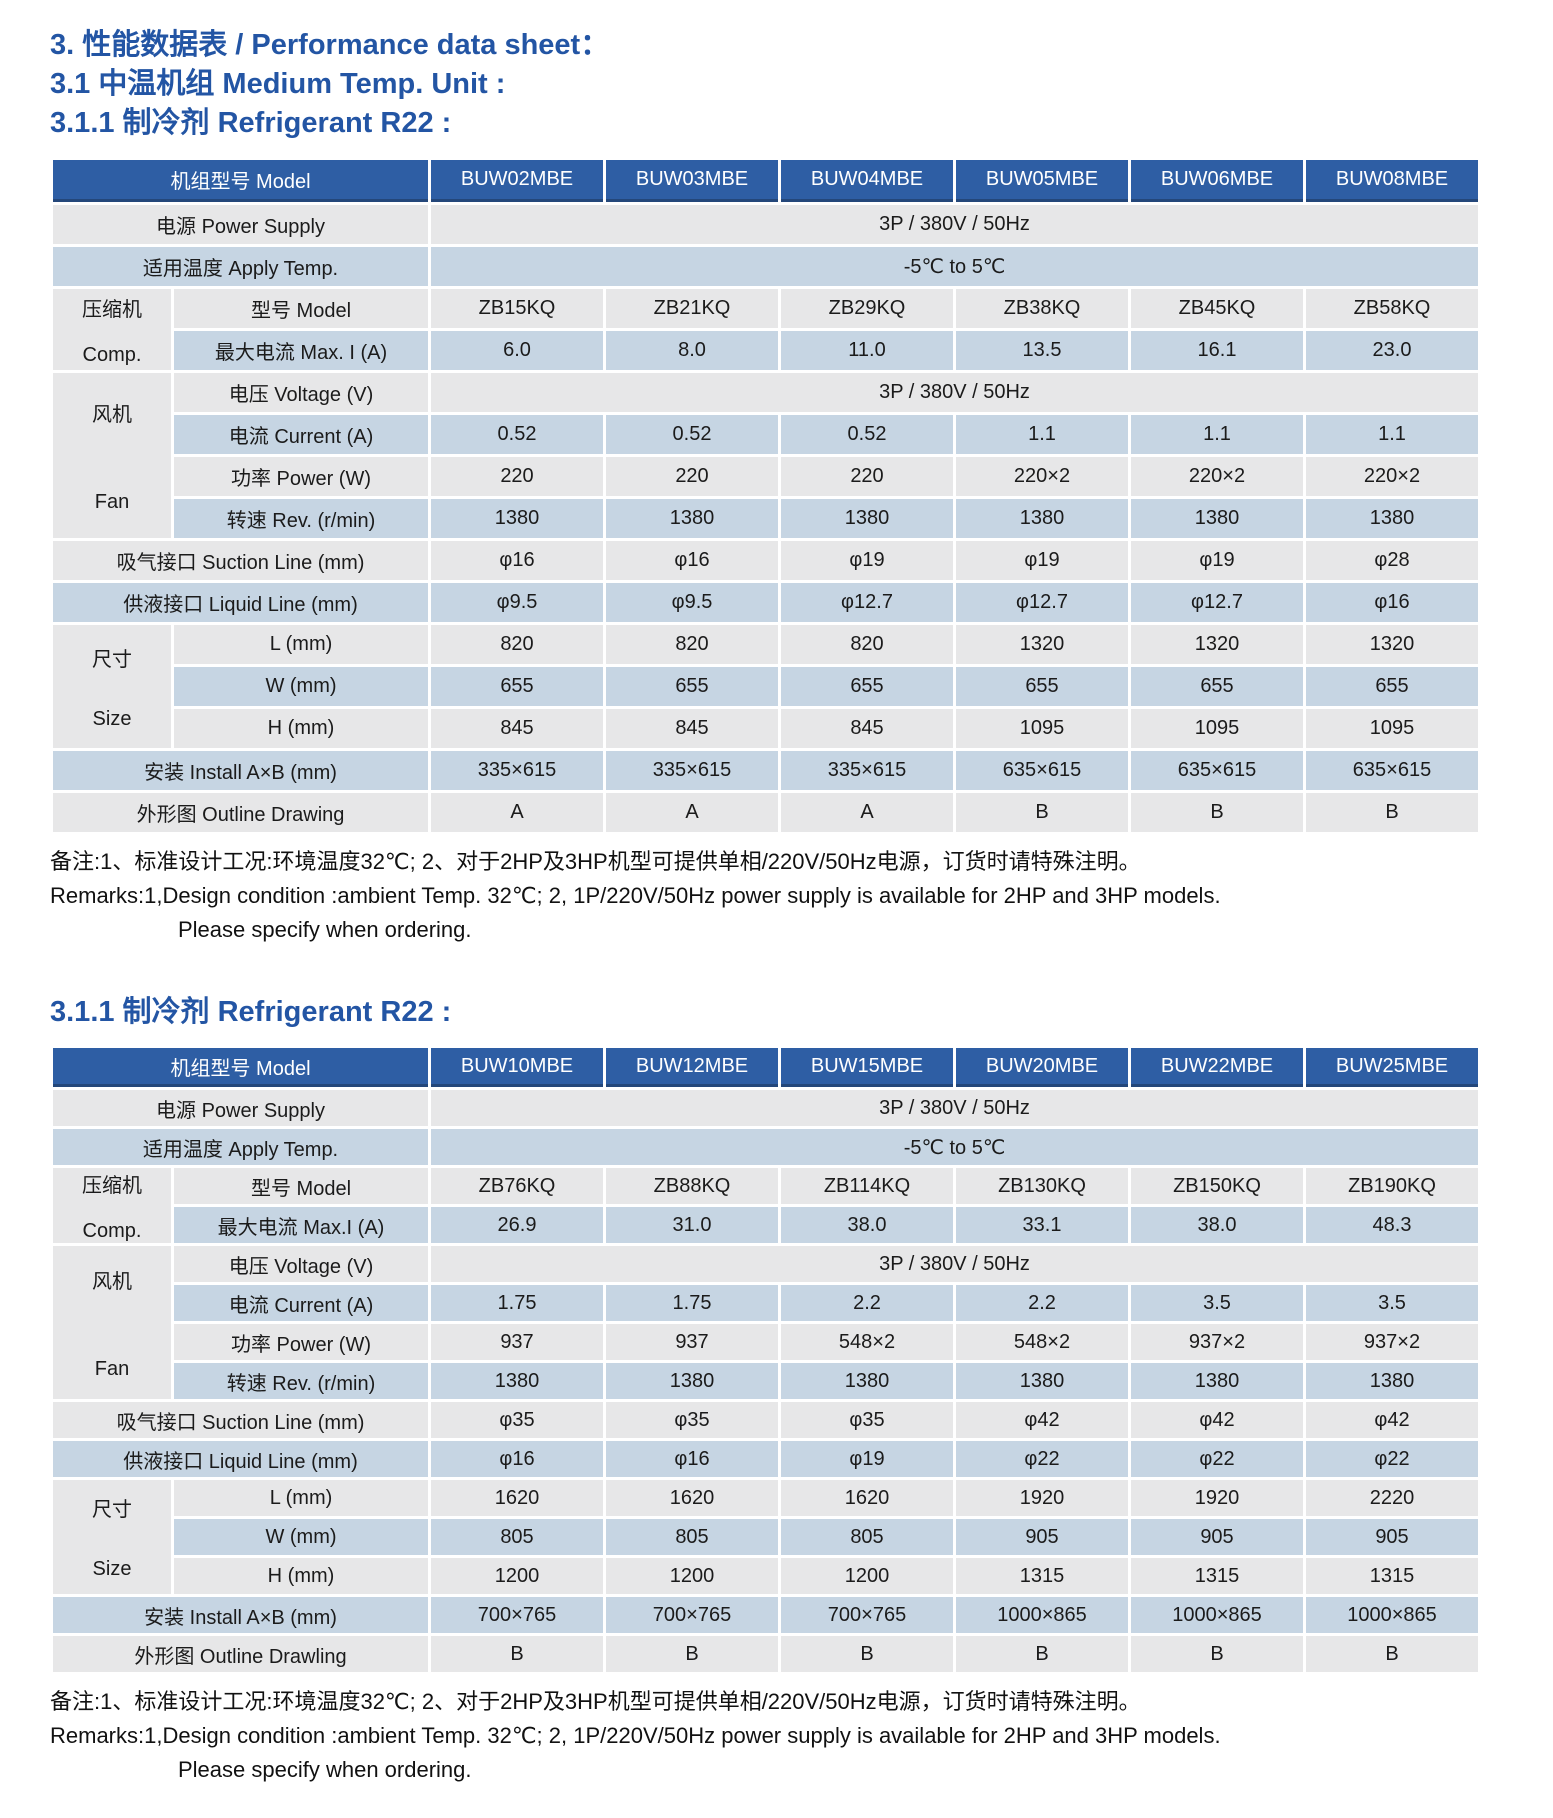 Image resolution: width=1553 pixels, height=1818 pixels. Describe the element at coordinates (954, 1147) in the screenshot. I see `cell: -5℃ to 5℃` at that location.